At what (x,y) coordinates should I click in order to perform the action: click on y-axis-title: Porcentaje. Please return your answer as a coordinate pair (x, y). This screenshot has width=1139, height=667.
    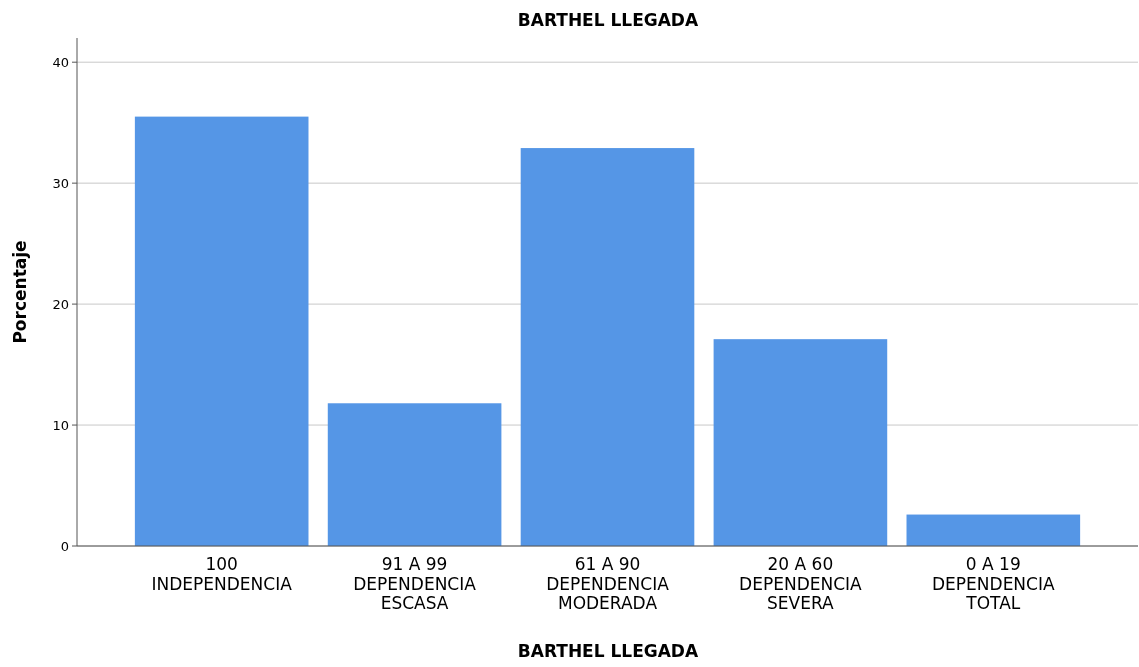
    Looking at the image, I should click on (20, 292).